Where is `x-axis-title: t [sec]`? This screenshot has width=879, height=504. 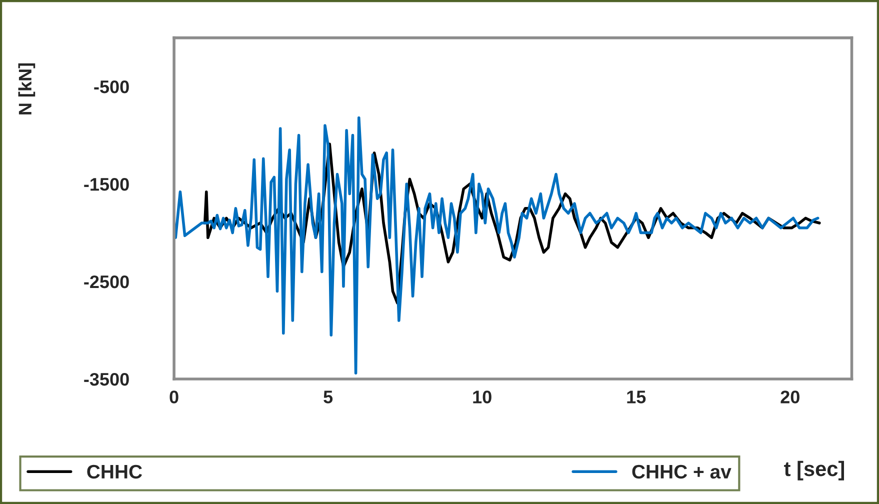 x-axis-title: t [sec] is located at coordinates (814, 470).